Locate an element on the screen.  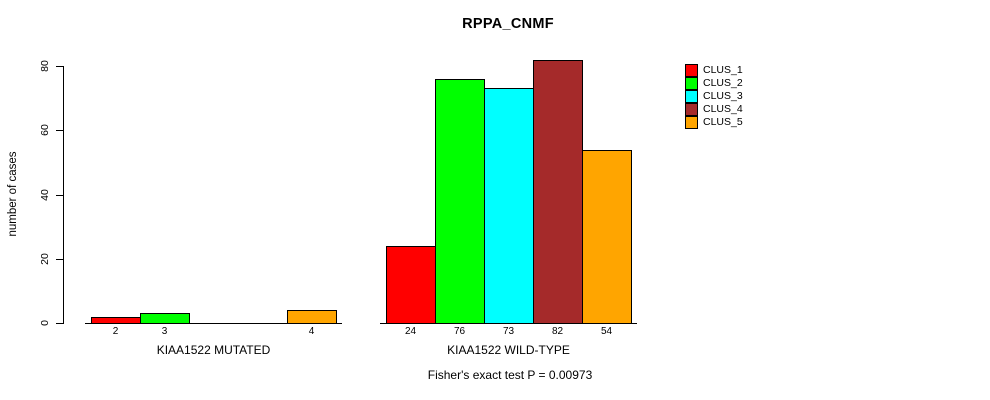
legend-item: CLUS_5 is located at coordinates (714, 122).